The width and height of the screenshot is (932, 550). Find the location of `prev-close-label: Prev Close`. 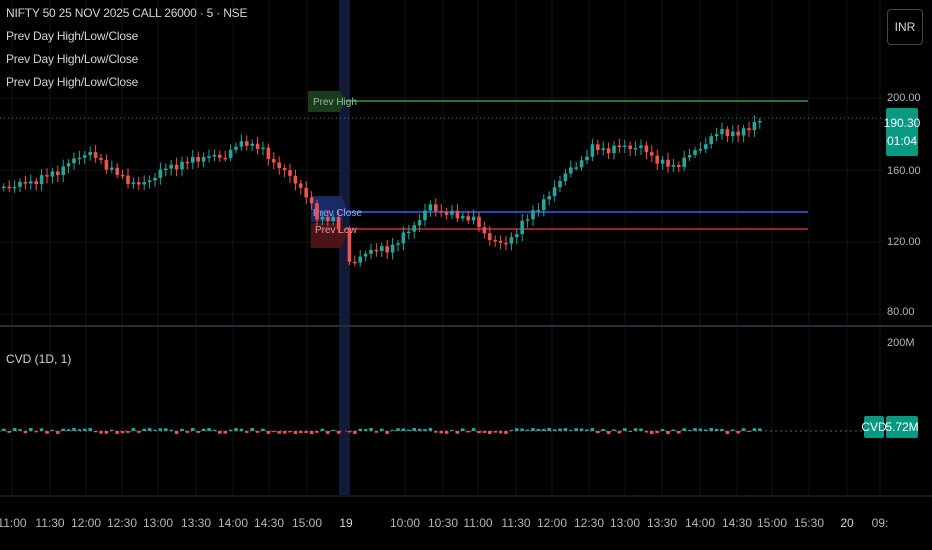

prev-close-label: Prev Close is located at coordinates (337, 213).